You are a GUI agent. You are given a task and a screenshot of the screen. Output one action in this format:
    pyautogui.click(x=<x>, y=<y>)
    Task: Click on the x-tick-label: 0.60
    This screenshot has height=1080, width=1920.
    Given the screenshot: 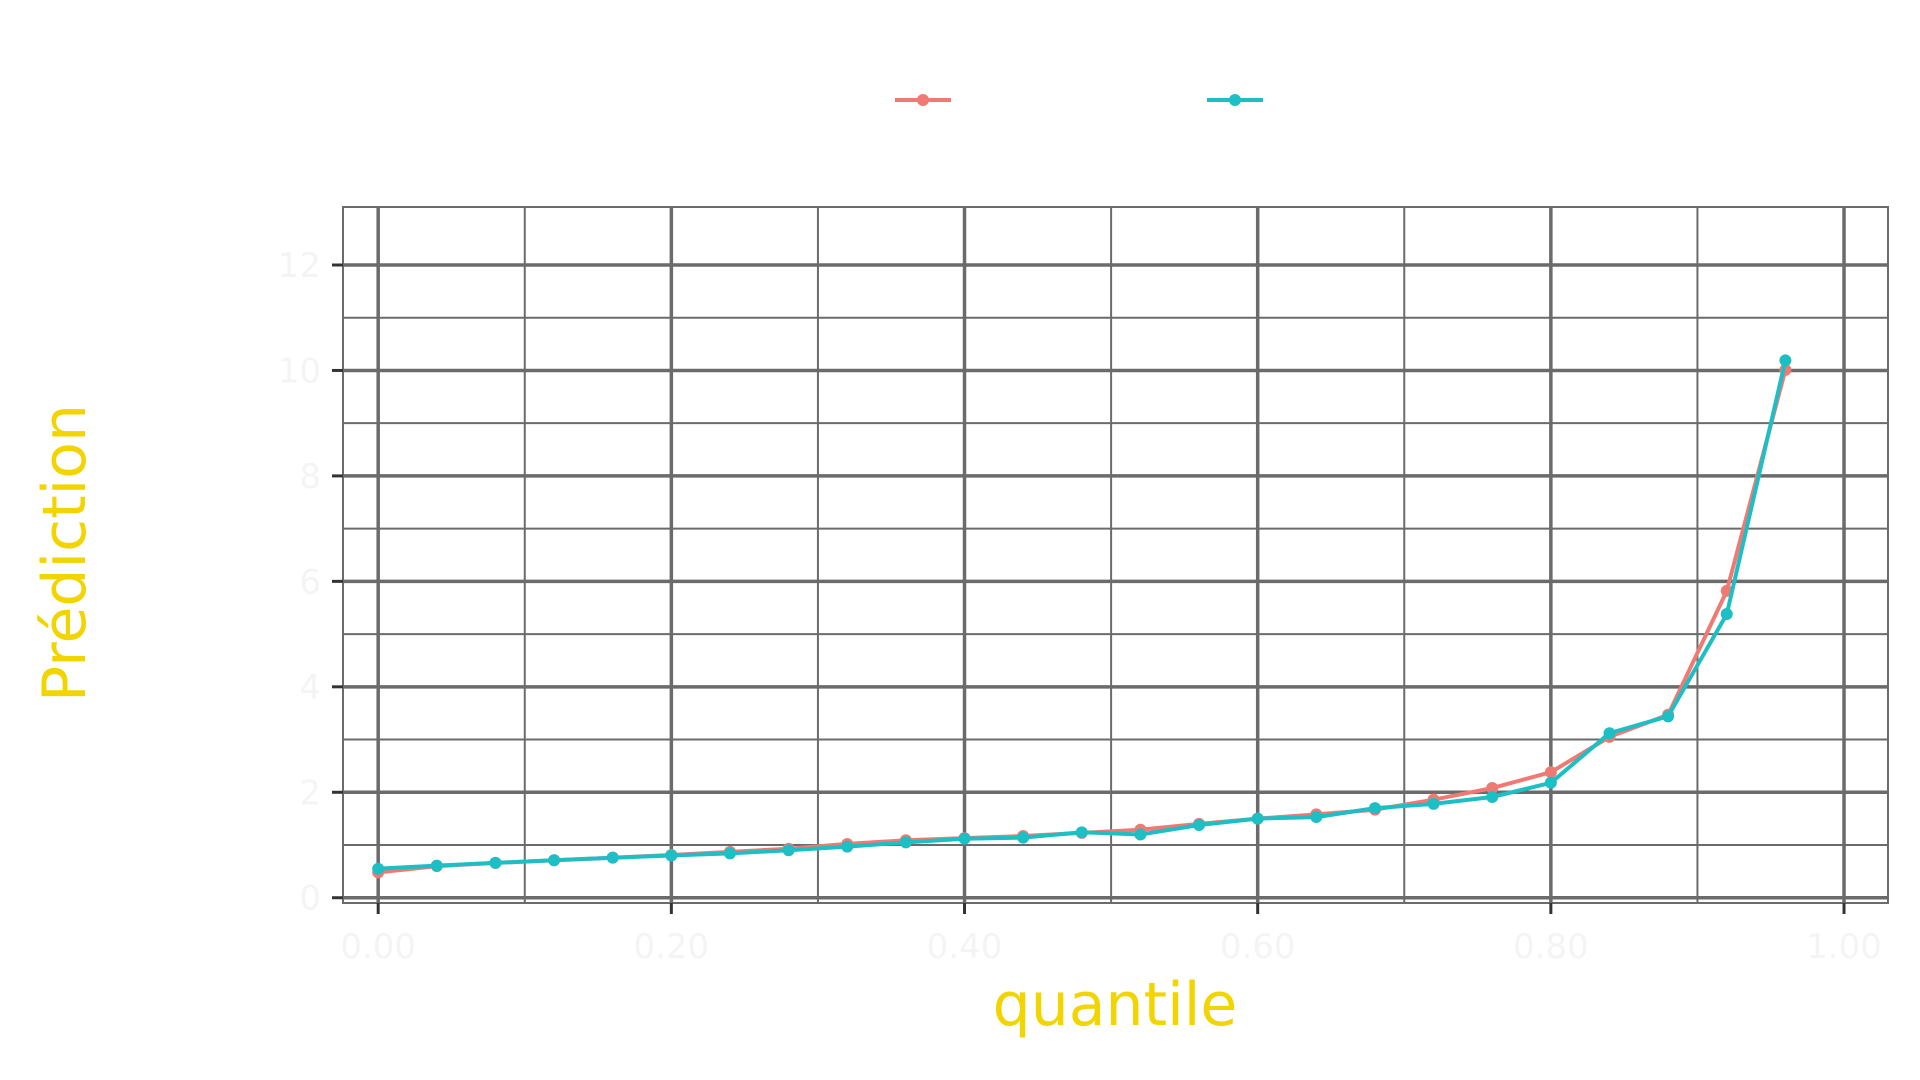 What is the action you would take?
    pyautogui.click(x=1258, y=947)
    